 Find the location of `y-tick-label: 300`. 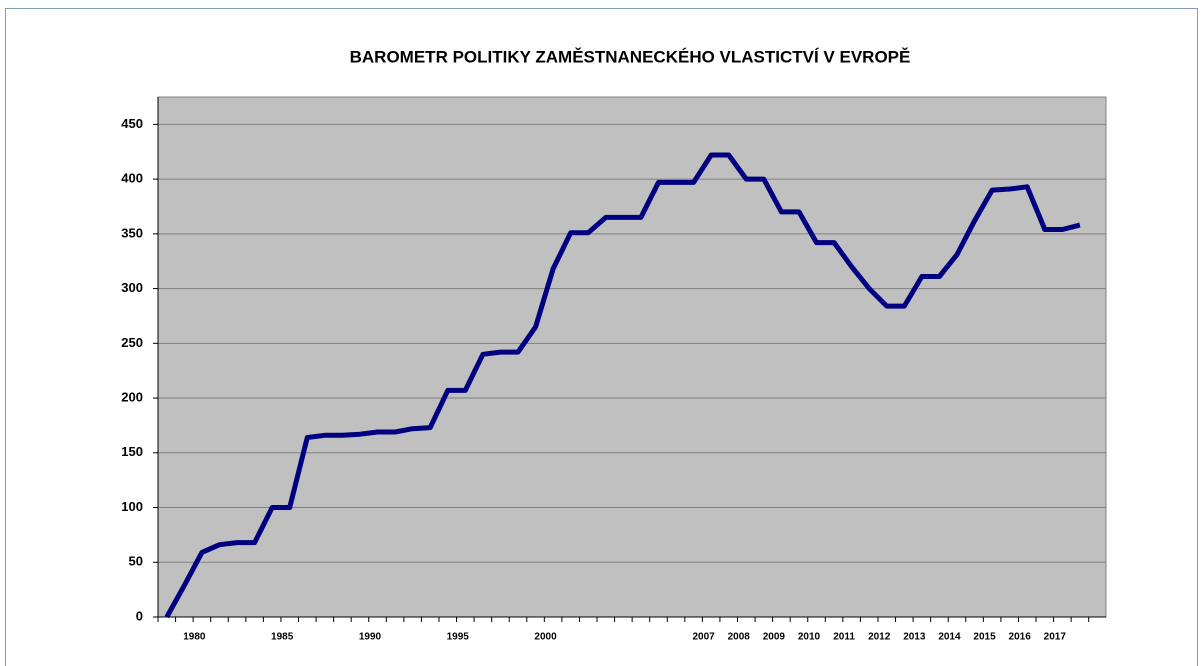

y-tick-label: 300 is located at coordinates (132, 287).